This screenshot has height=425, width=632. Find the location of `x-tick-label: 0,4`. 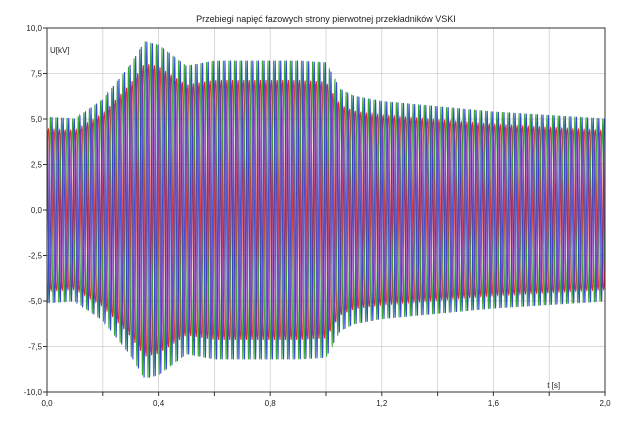

x-tick-label: 0,4 is located at coordinates (159, 403).